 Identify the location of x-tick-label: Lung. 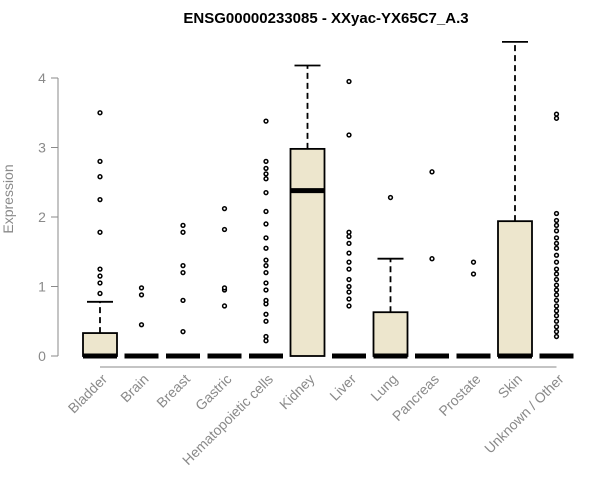
(383, 387).